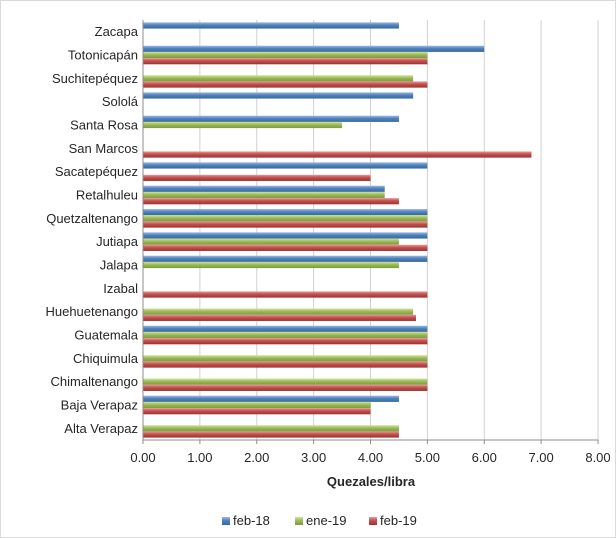 The height and width of the screenshot is (538, 616). What do you see at coordinates (142, 457) in the screenshot?
I see `x-tick-label: 0.00` at bounding box center [142, 457].